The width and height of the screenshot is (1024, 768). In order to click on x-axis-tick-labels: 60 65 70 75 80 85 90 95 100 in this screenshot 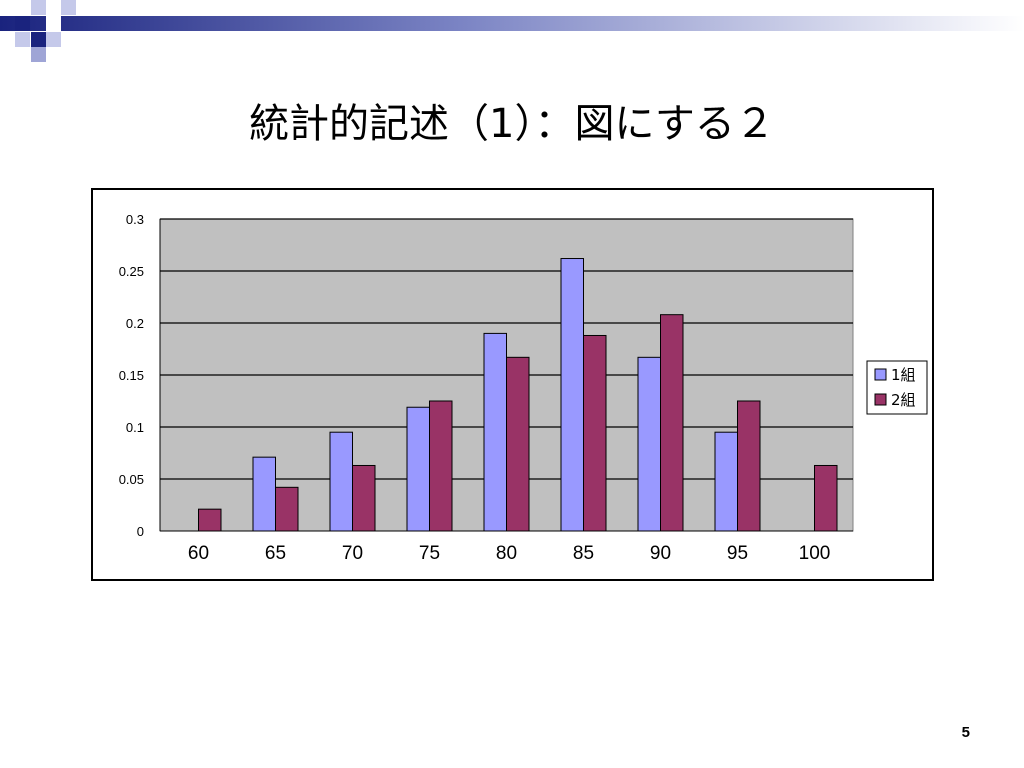, I will do `click(509, 553)`.